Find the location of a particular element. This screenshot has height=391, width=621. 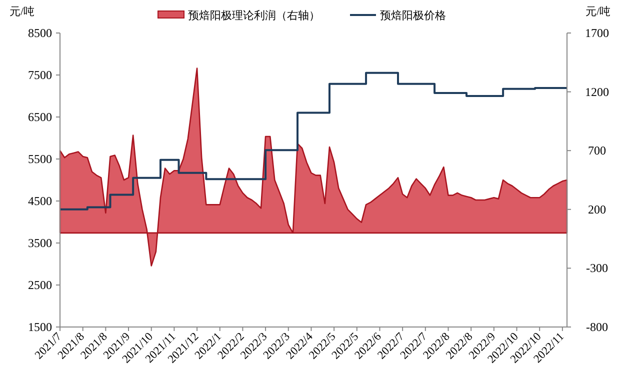

y-tick-label: 4500 is located at coordinates (40, 201).